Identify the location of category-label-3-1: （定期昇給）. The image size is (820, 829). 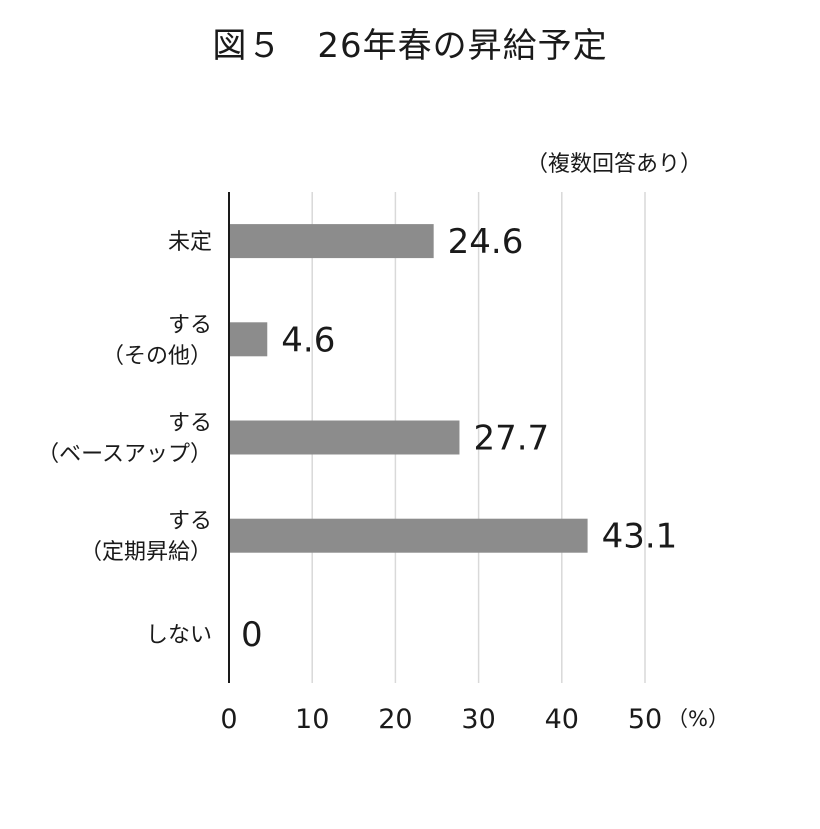
(146, 552).